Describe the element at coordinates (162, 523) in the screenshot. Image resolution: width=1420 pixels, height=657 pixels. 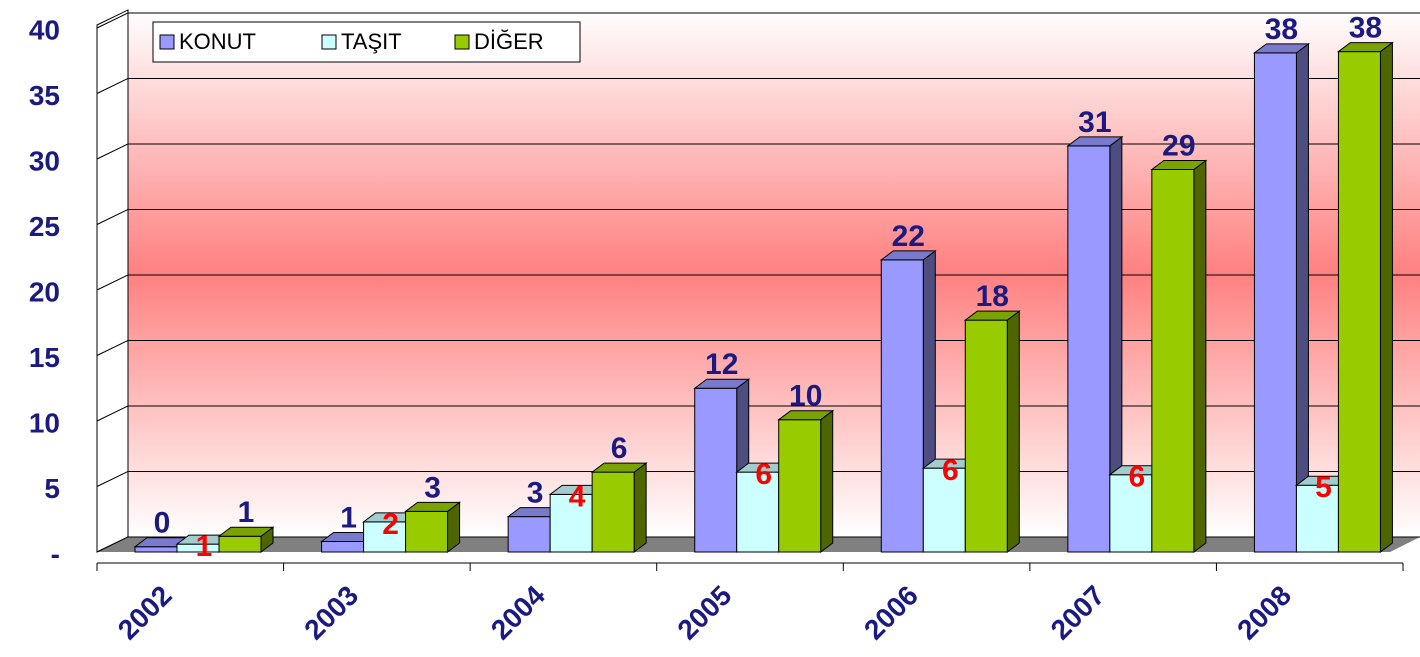
I see `value-label: 0` at that location.